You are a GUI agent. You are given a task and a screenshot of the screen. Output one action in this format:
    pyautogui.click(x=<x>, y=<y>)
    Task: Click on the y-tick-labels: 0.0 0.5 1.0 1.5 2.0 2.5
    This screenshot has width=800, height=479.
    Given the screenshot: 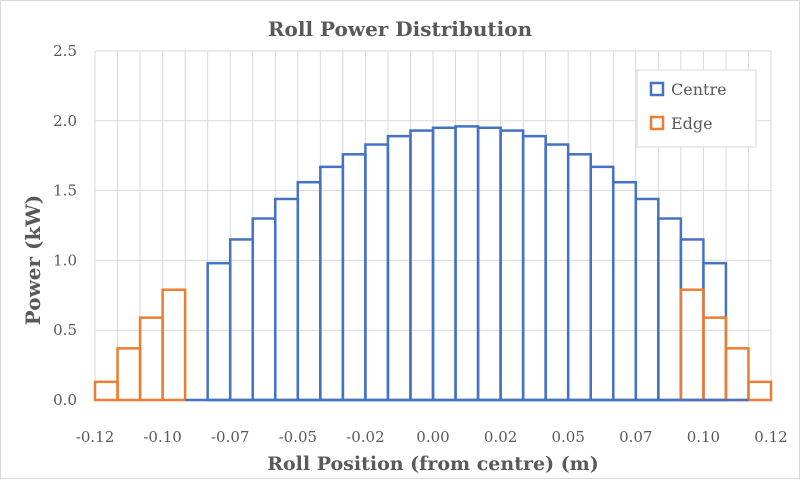 What is the action you would take?
    pyautogui.click(x=65, y=225)
    